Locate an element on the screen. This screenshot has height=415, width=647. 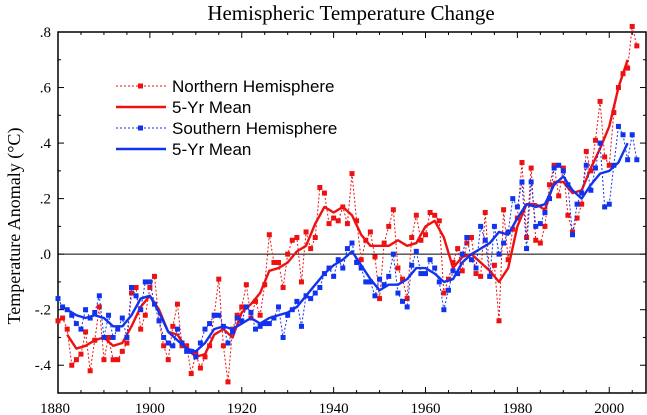
y-tick-label: .6 is located at coordinates (46, 89).